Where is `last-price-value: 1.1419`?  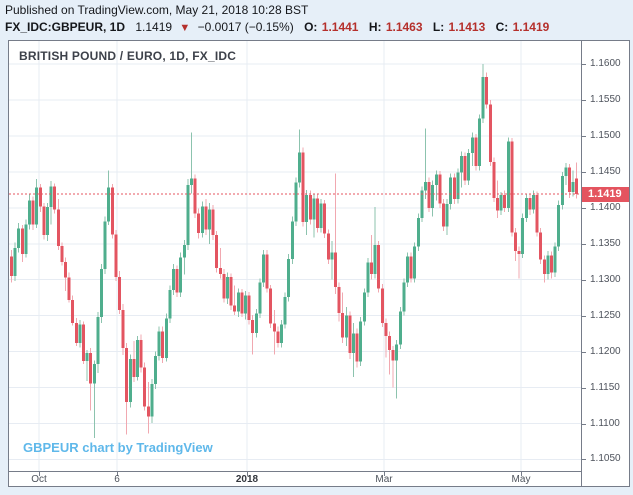 last-price-value: 1.1419 is located at coordinates (154, 27).